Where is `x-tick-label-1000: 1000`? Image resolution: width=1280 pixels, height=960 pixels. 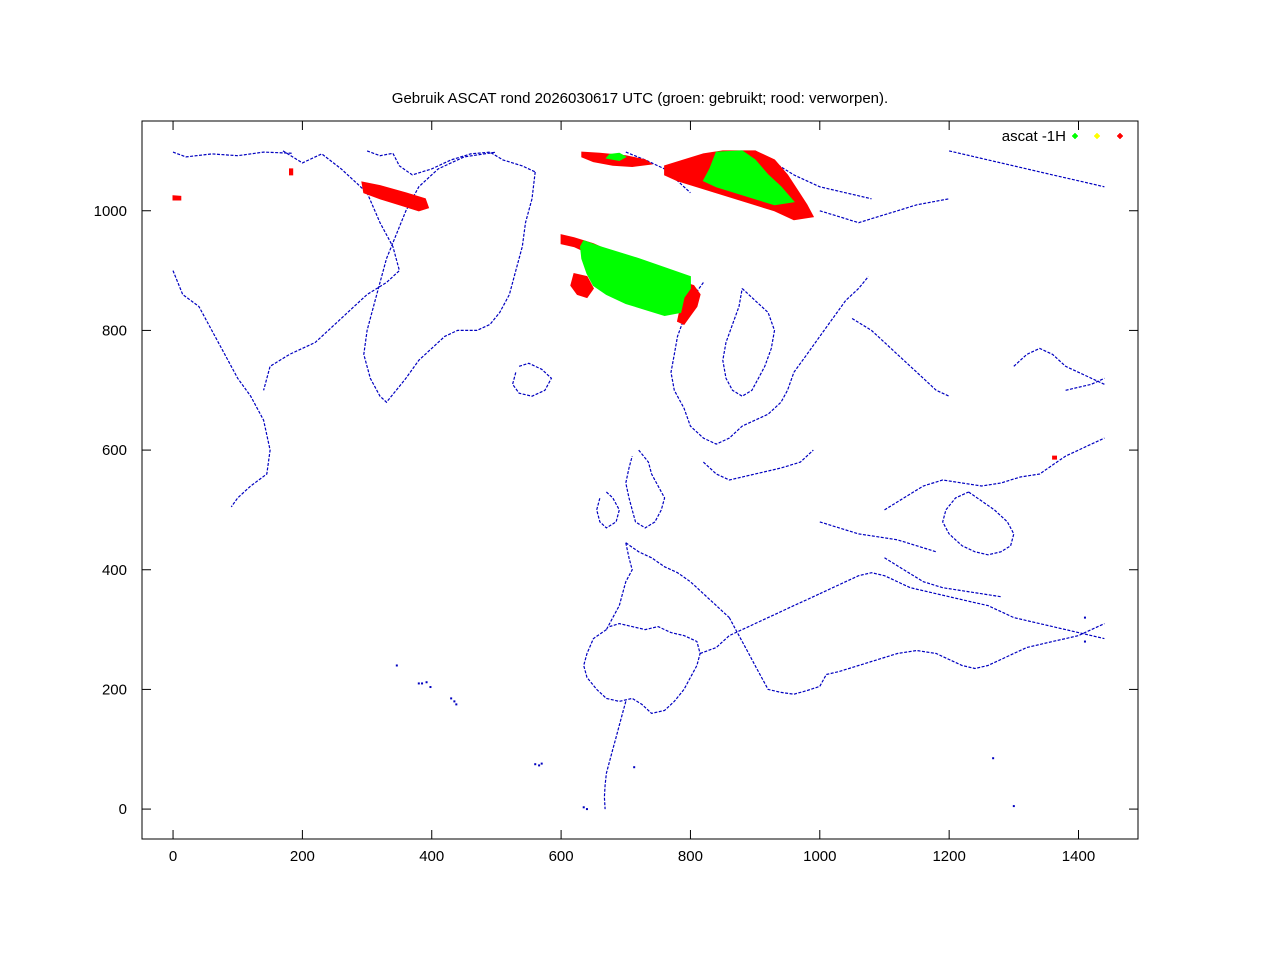 x-tick-label-1000: 1000 is located at coordinates (819, 856).